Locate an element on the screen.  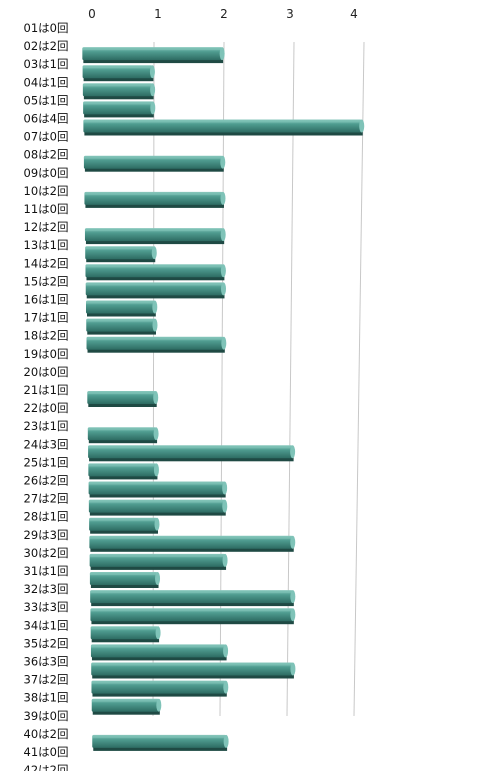
category-label: 14は2回 is located at coordinates (46, 263).